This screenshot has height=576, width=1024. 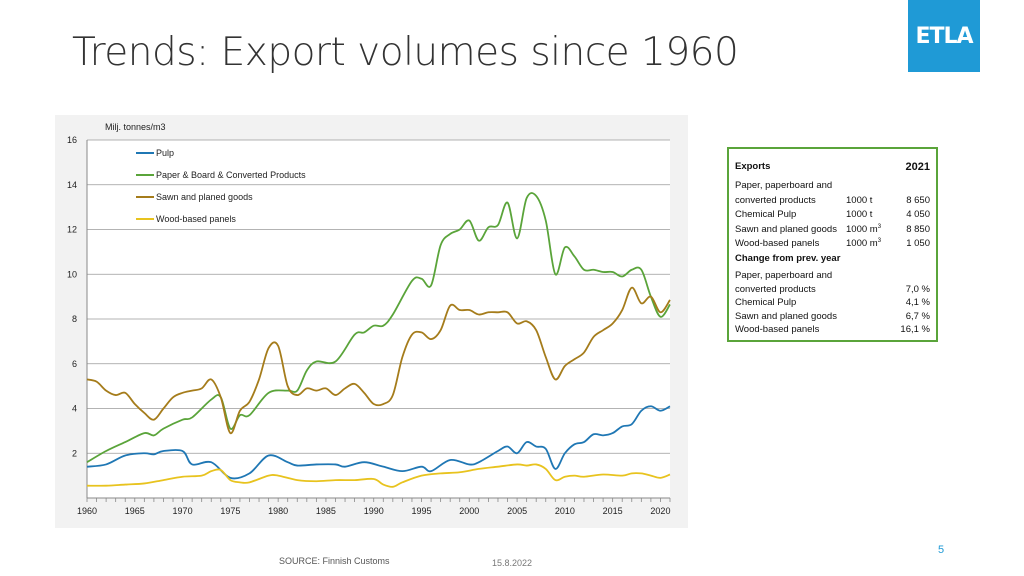 What do you see at coordinates (278, 511) in the screenshot?
I see `x-tick-label: 1980` at bounding box center [278, 511].